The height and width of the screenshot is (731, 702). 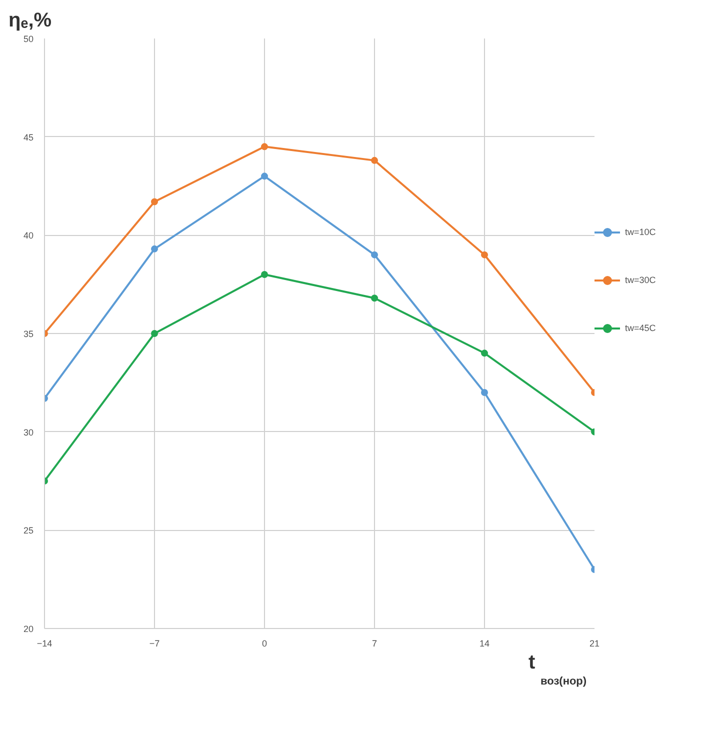 I want to click on legend-label: tw=45C, so click(x=640, y=328).